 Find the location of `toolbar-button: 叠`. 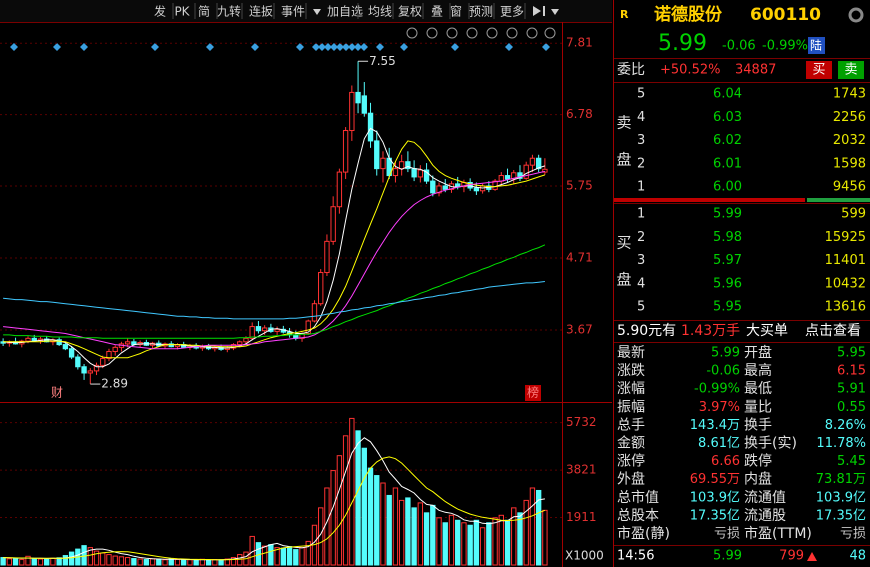

toolbar-button: 叠 is located at coordinates (437, 12).